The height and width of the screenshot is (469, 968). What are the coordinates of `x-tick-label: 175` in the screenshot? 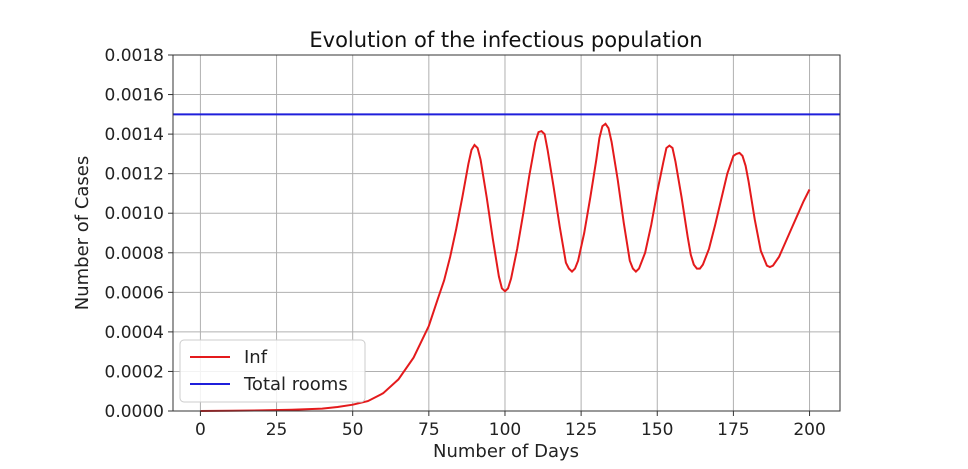 It's located at (733, 430).